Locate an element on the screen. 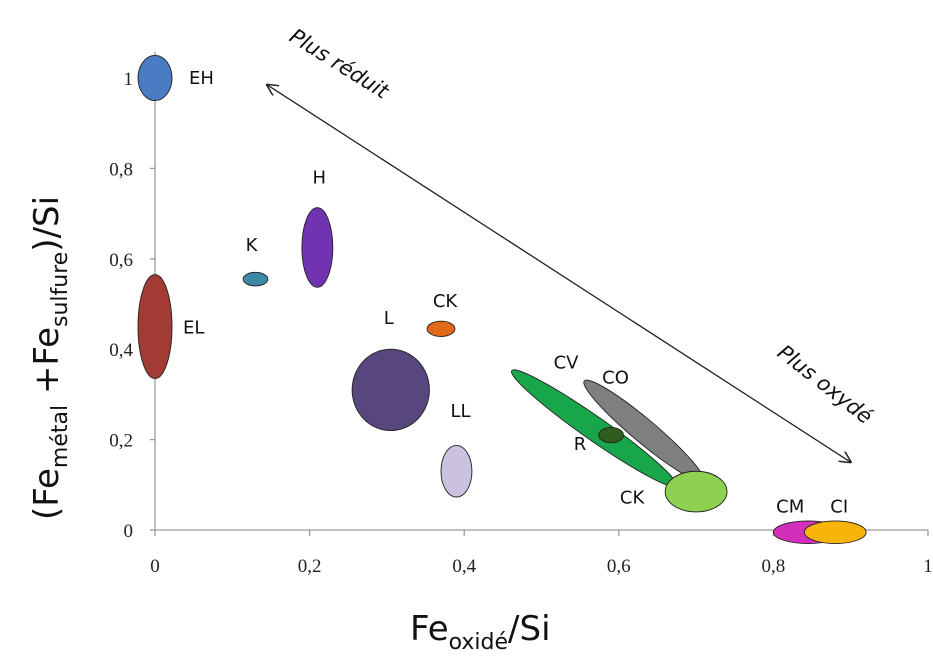  x-tick-label: 0,6 is located at coordinates (619, 566).